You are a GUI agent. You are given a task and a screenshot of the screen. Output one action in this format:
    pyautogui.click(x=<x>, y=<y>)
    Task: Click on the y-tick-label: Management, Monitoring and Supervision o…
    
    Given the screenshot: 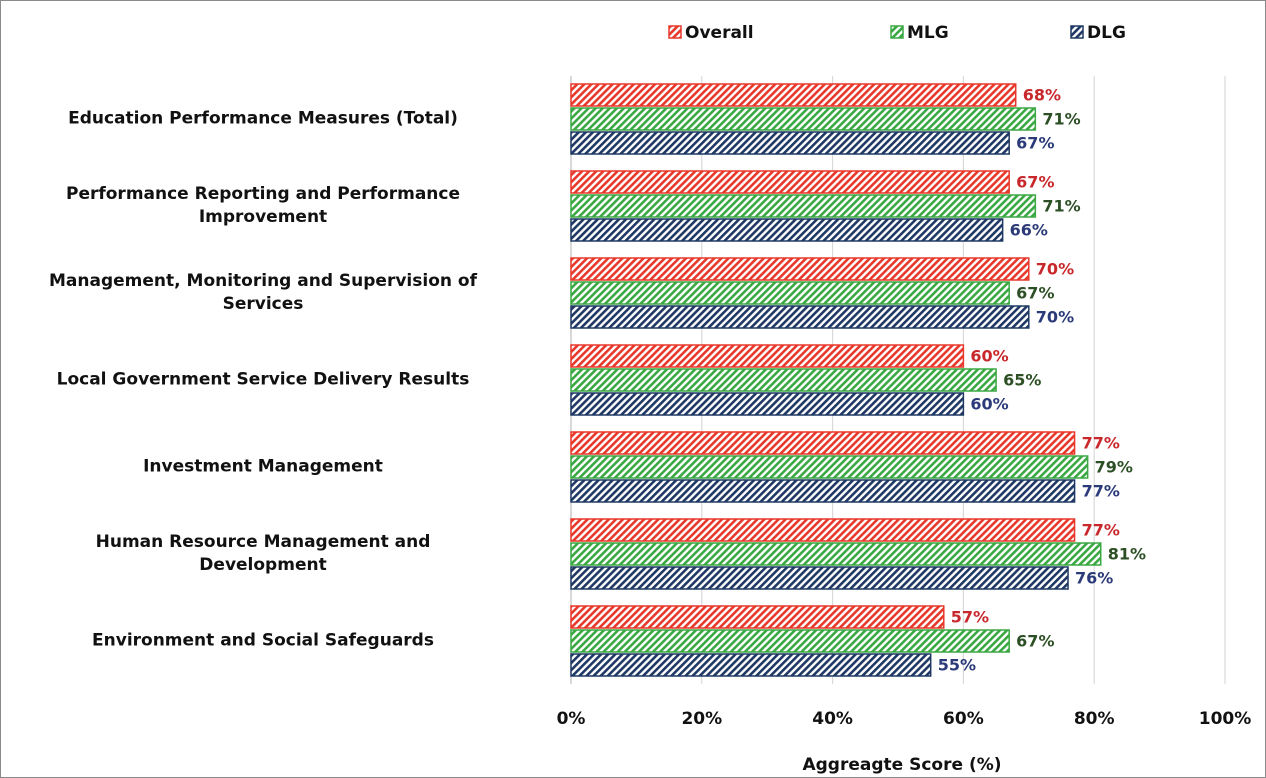 What is the action you would take?
    pyautogui.click(x=263, y=292)
    